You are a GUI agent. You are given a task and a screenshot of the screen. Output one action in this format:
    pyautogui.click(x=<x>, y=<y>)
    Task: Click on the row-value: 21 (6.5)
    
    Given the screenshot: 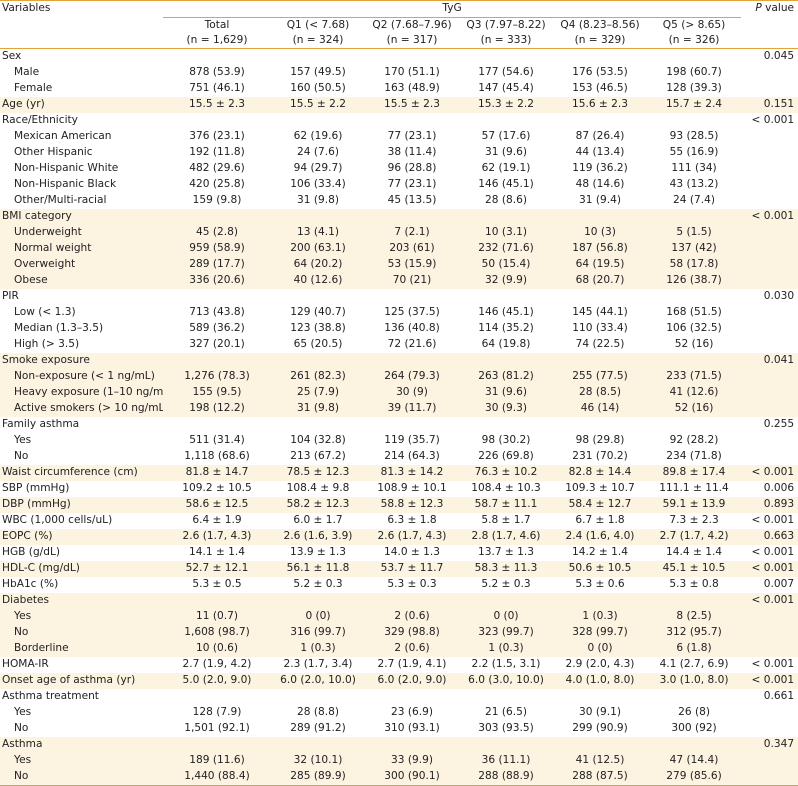 What is the action you would take?
    pyautogui.click(x=506, y=712)
    